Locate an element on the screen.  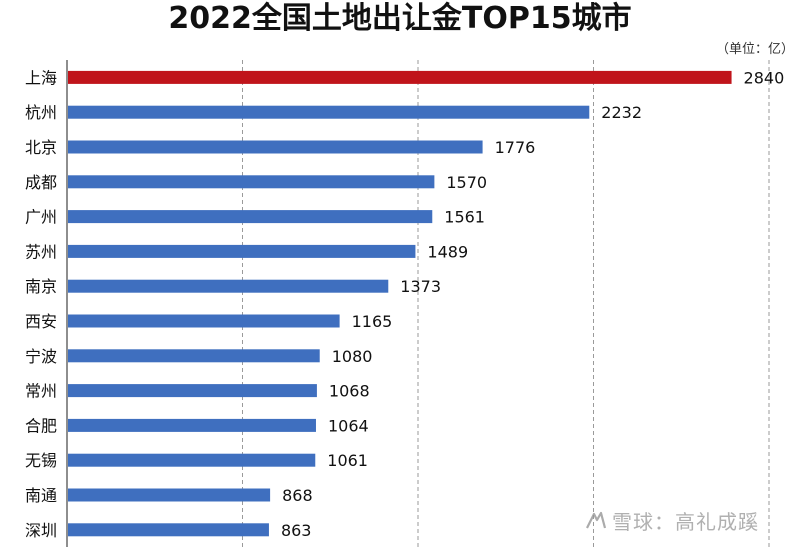
data-label: 2840 is located at coordinates (764, 77).